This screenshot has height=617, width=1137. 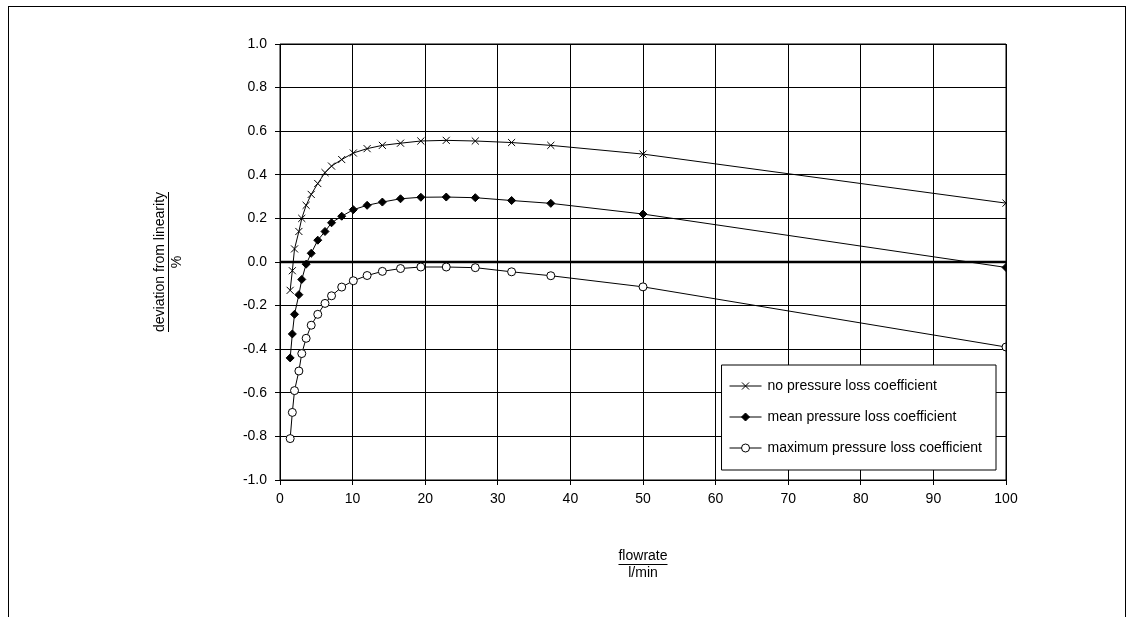 What do you see at coordinates (167, 262) in the screenshot?
I see `y-axis-title: deviation from linearity %` at bounding box center [167, 262].